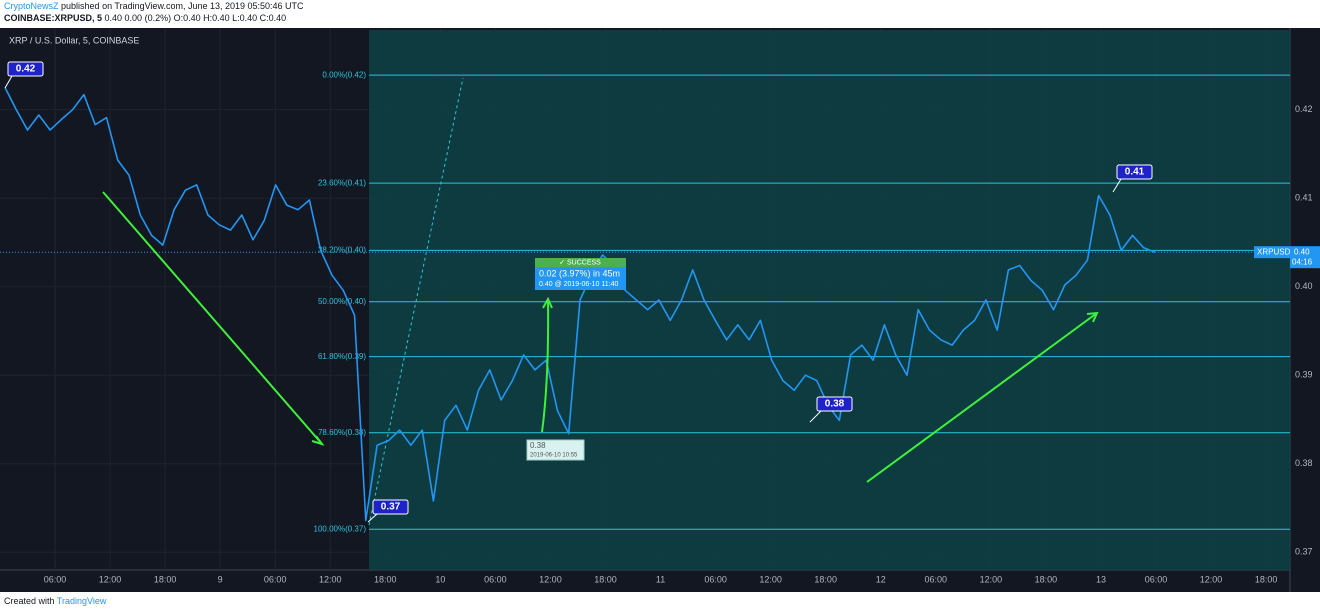 This screenshot has height=613, width=1320. I want to click on price-badge, so click(1305, 257).